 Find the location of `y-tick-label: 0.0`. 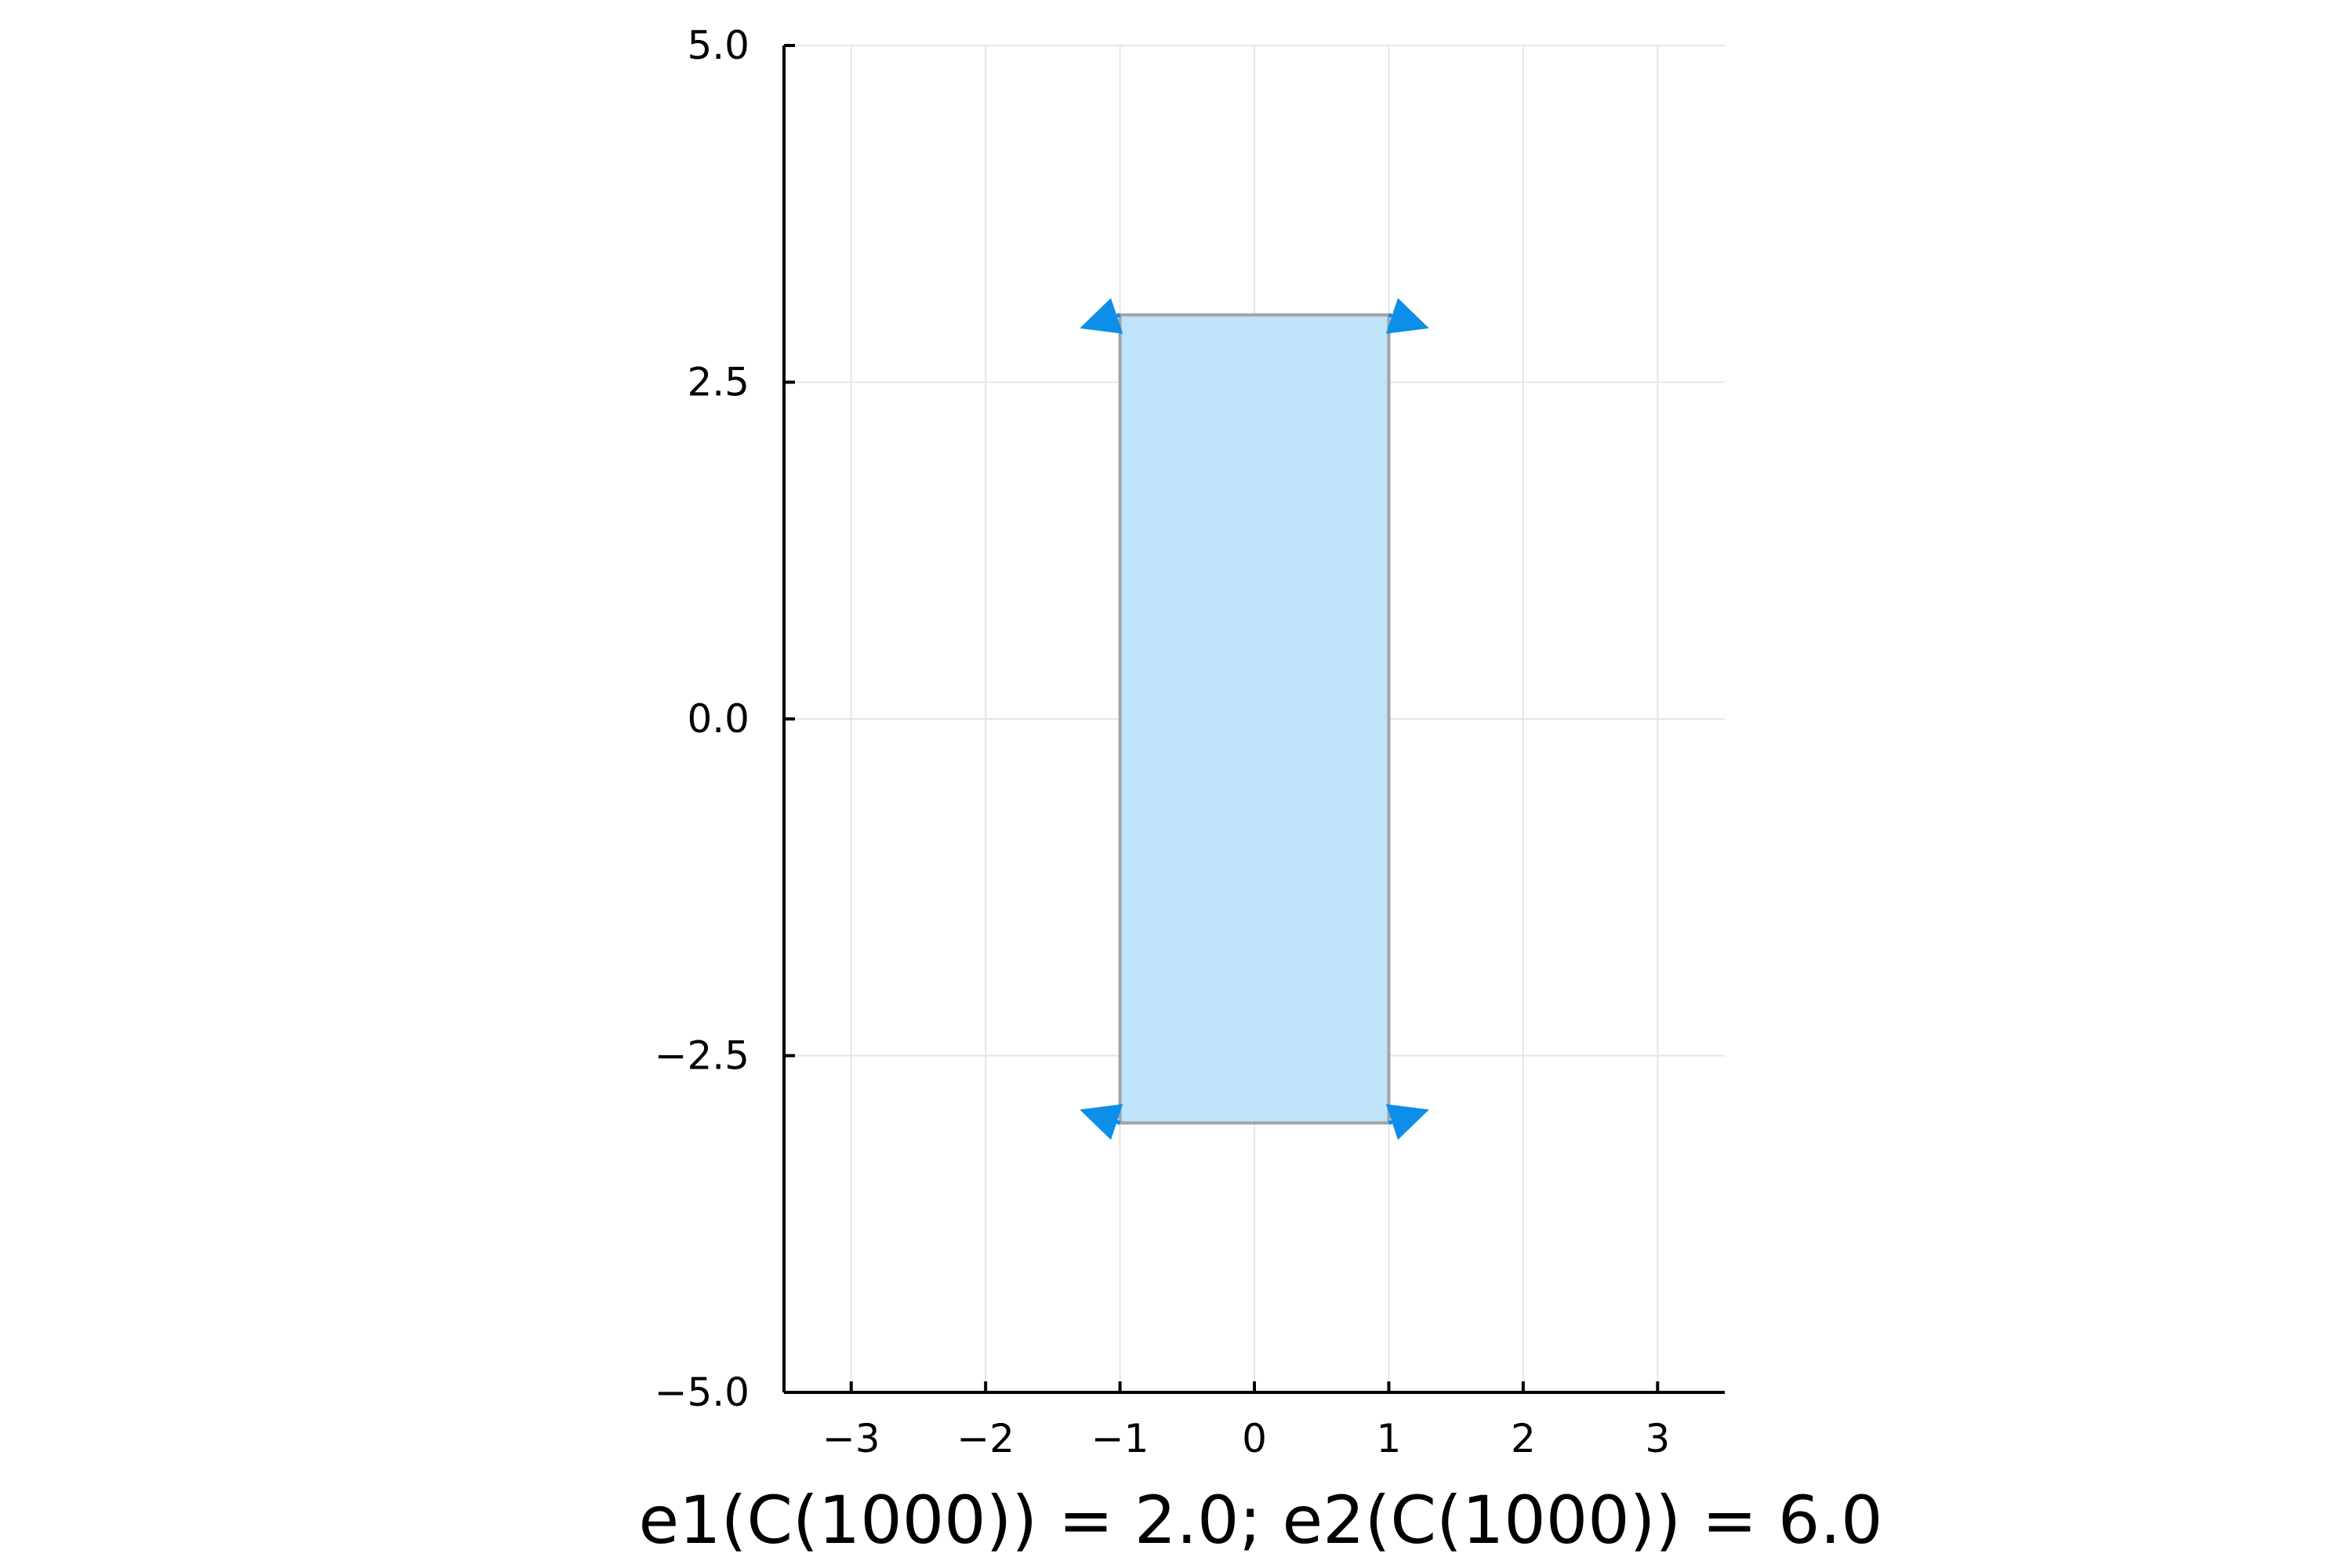

y-tick-label: 0.0 is located at coordinates (718, 719).